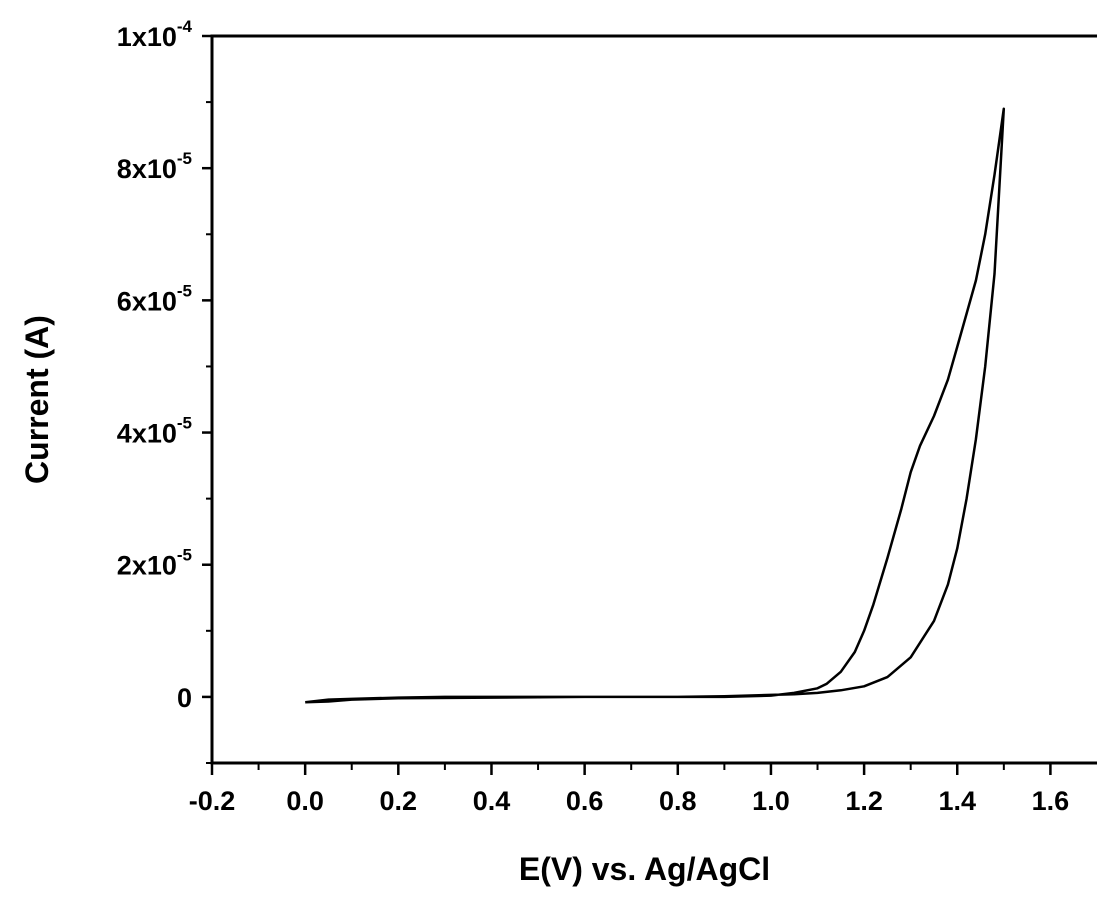 The width and height of the screenshot is (1097, 897). I want to click on y-tick-label: 4x10⁻⁵, so click(154, 431).